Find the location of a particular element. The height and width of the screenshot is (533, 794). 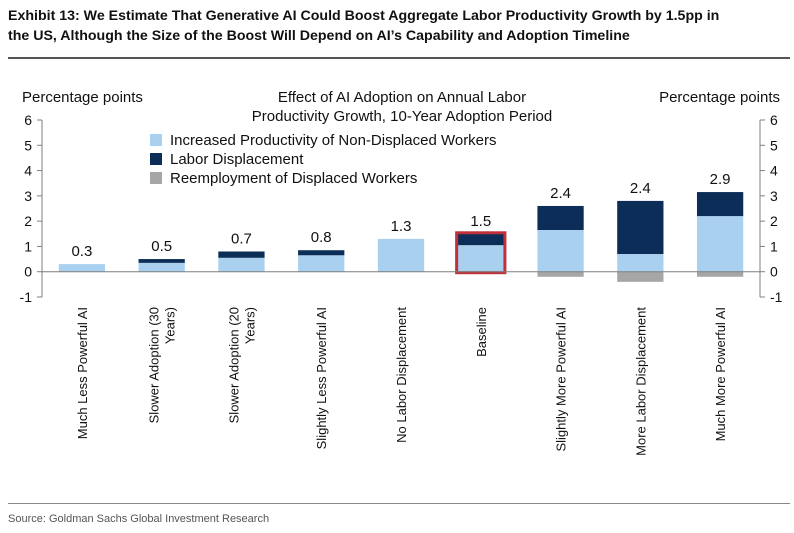

legend-label: Reemployment of Displaced Workers is located at coordinates (293, 178).